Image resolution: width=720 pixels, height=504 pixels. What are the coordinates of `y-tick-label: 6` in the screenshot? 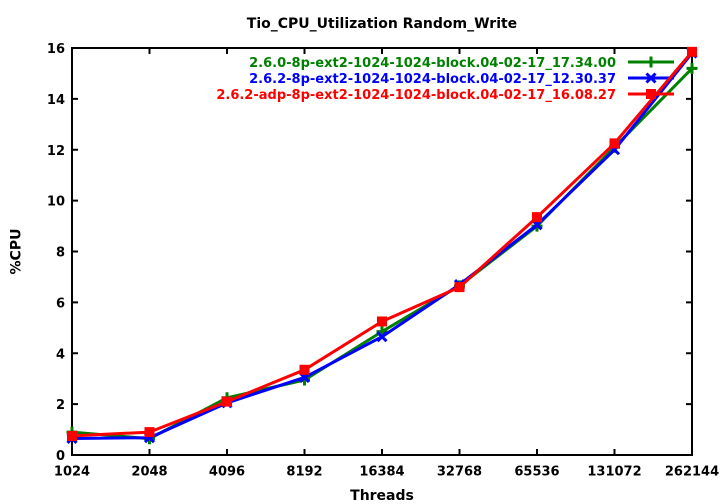 It's located at (60, 303).